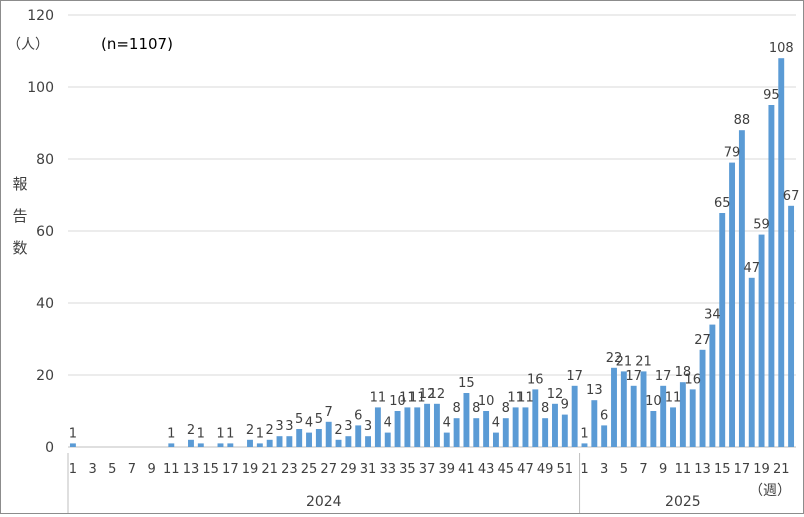  What do you see at coordinates (45, 376) in the screenshot?
I see `y-tick-label: 20` at bounding box center [45, 376].